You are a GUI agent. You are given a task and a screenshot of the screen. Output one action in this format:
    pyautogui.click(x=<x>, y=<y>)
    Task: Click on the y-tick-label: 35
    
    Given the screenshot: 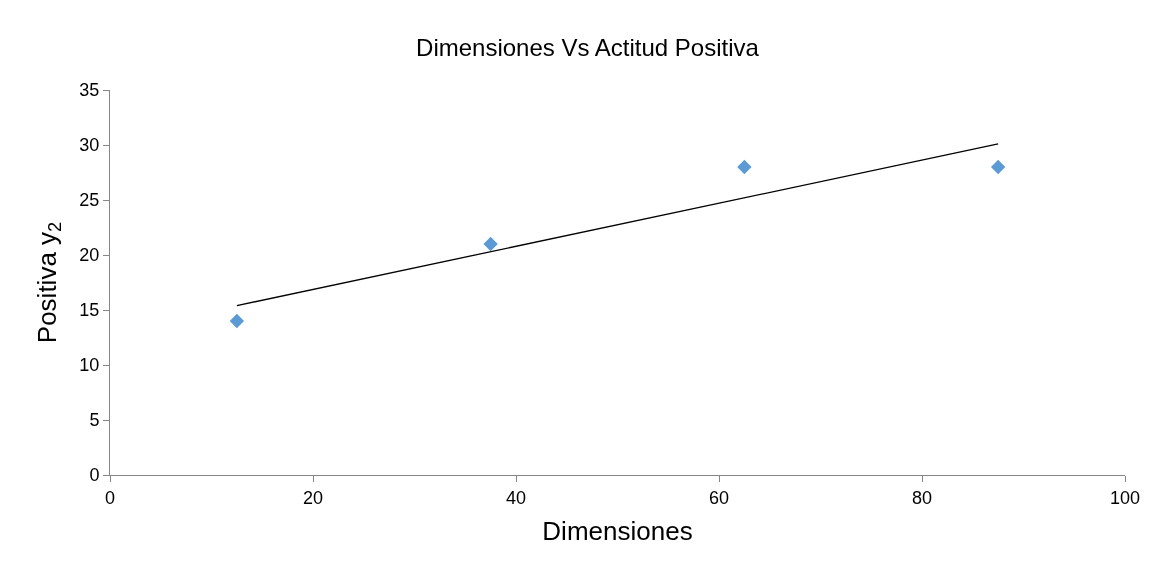 What is the action you would take?
    pyautogui.click(x=89, y=90)
    